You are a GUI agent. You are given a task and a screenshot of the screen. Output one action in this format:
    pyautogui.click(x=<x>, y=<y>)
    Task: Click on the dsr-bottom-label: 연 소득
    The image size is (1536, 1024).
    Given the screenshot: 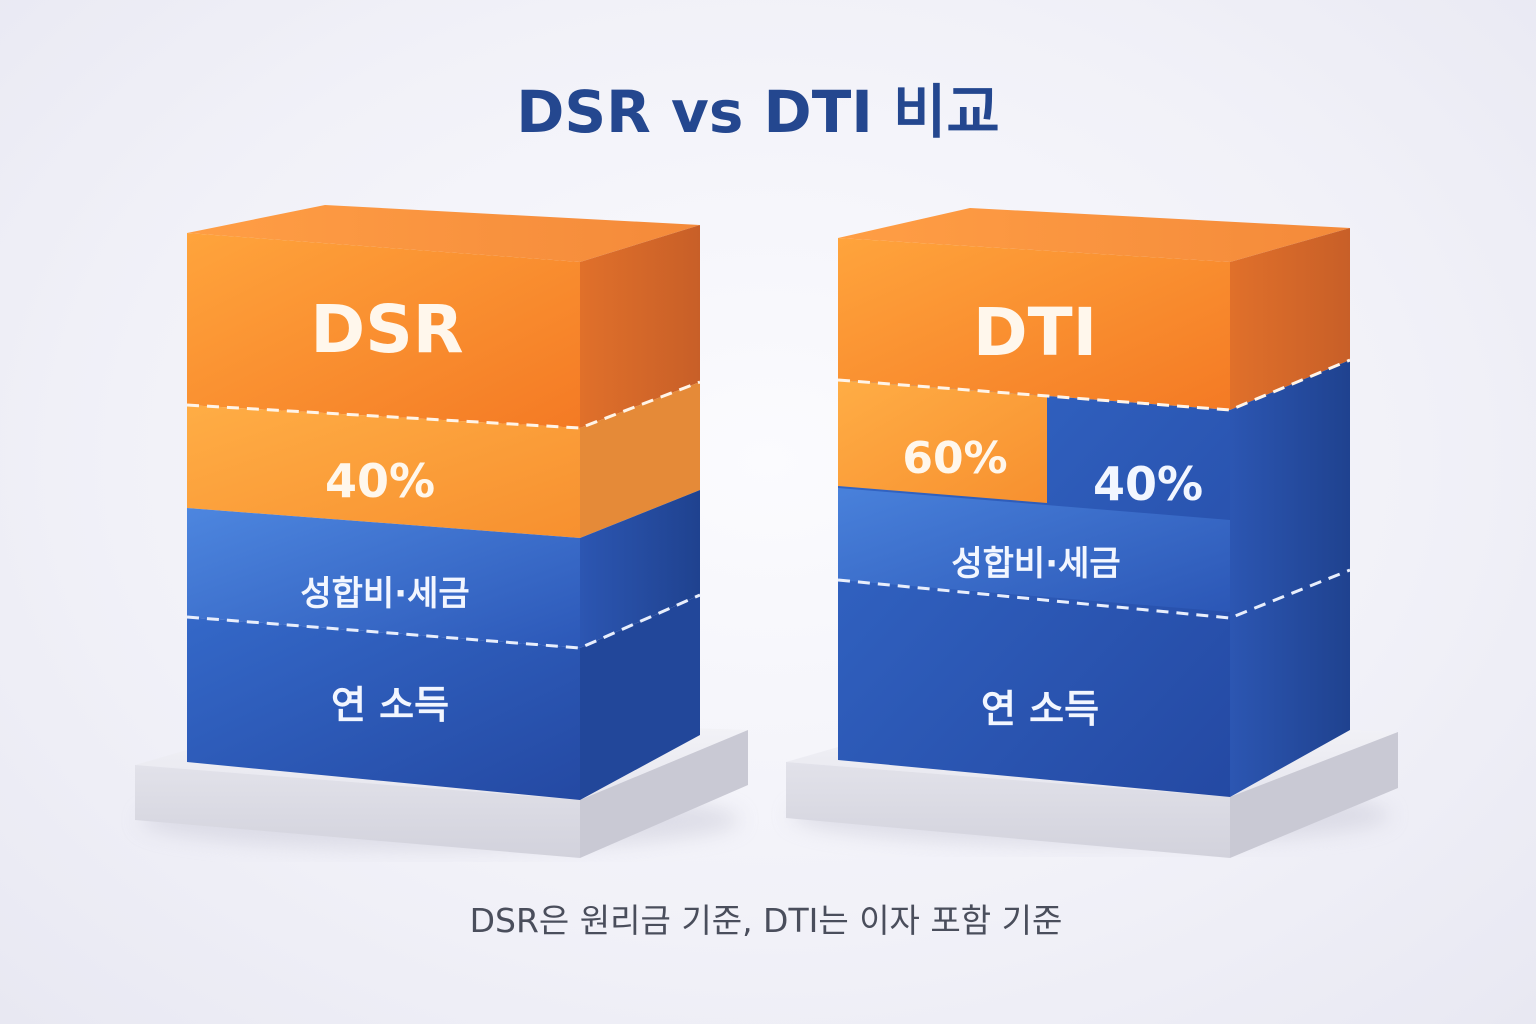 What is the action you would take?
    pyautogui.click(x=390, y=705)
    